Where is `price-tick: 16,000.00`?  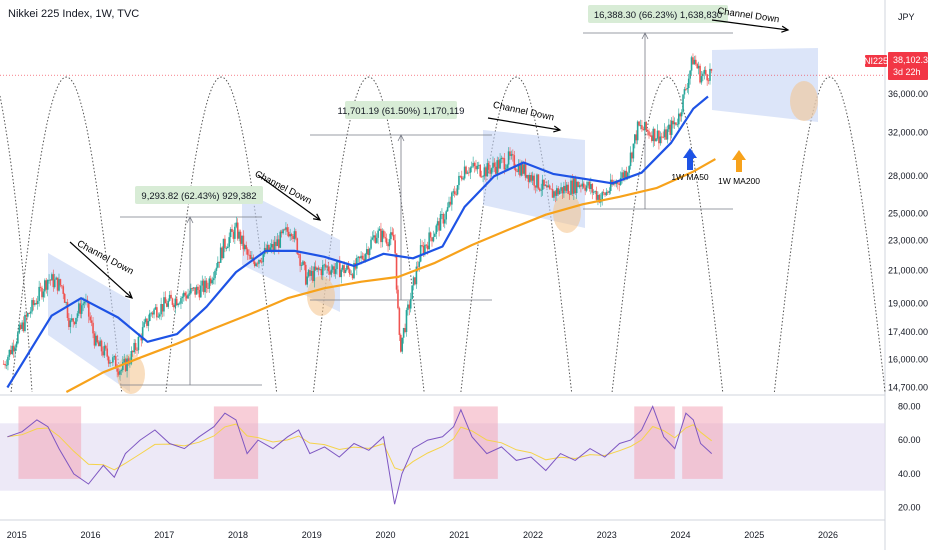
price-tick: 16,000.00 is located at coordinates (908, 360).